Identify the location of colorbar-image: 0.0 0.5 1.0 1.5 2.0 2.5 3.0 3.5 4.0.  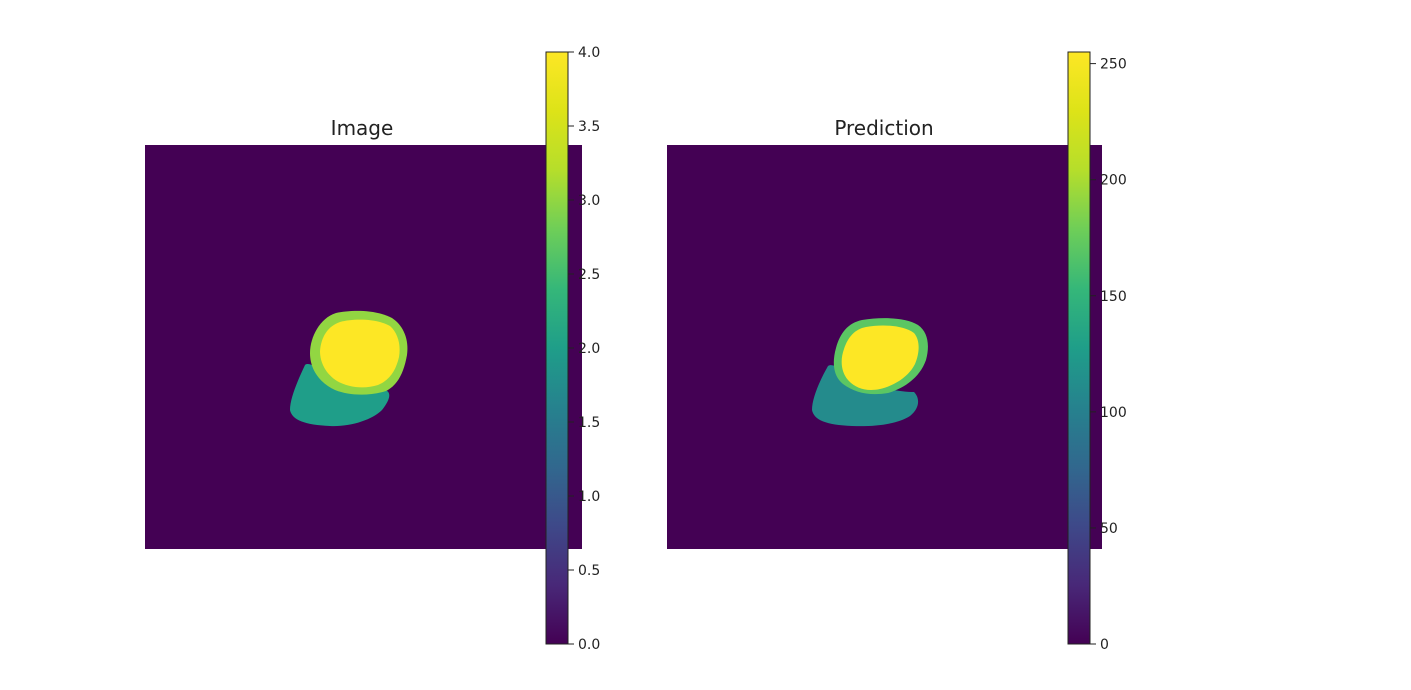
(572, 349).